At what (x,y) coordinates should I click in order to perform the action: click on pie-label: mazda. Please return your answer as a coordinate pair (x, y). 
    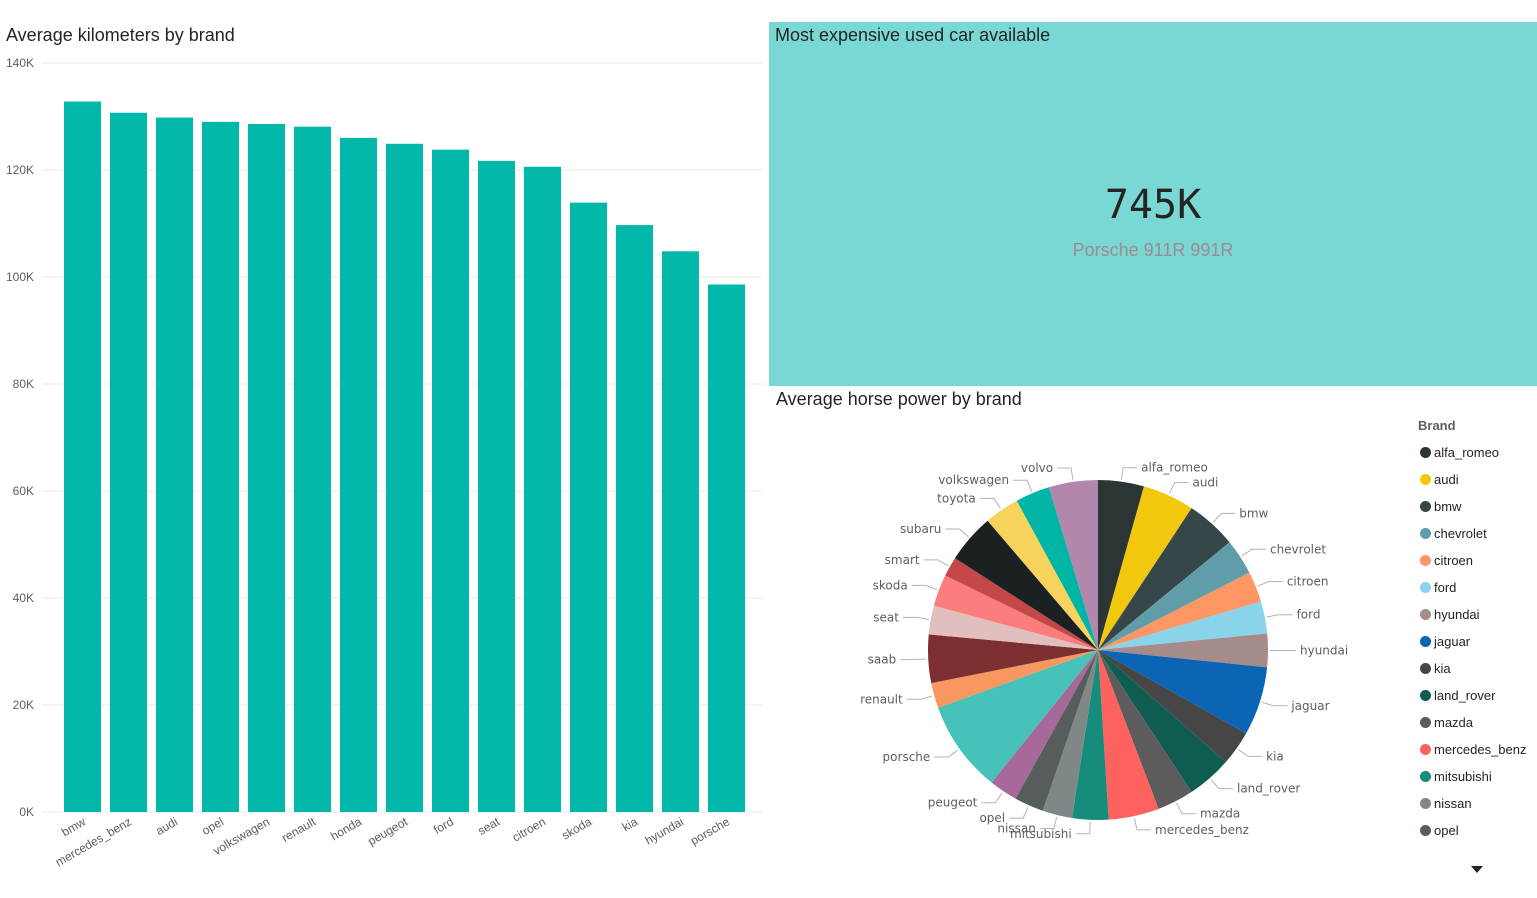
    Looking at the image, I should click on (1220, 814).